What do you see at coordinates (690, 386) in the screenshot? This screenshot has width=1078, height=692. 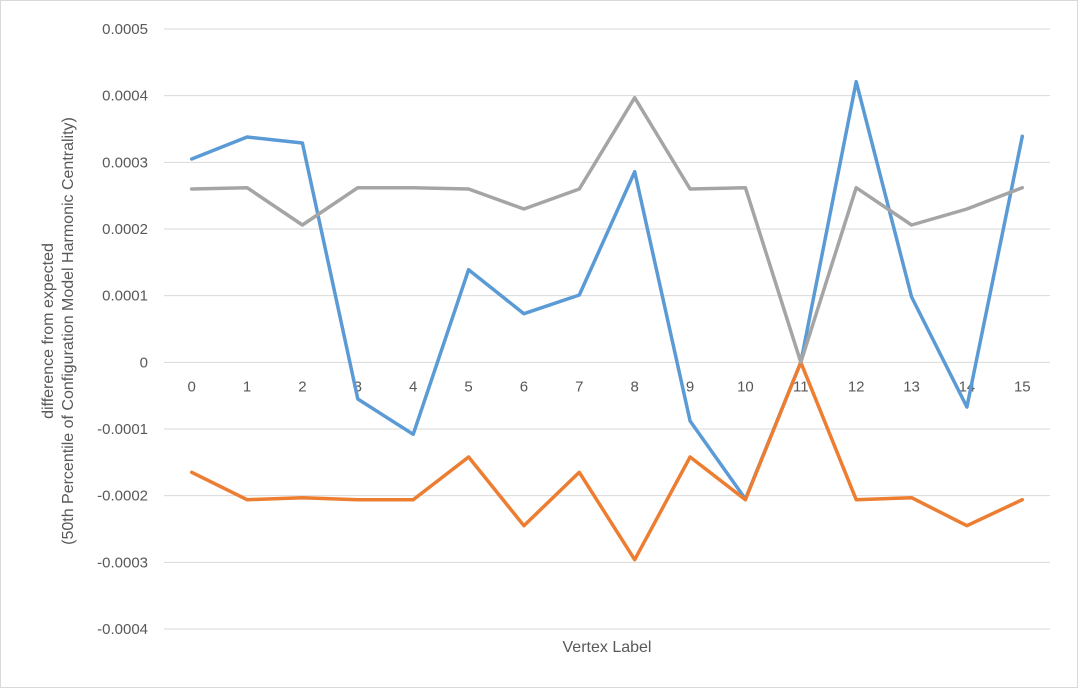 I see `x-tick-label: 9` at bounding box center [690, 386].